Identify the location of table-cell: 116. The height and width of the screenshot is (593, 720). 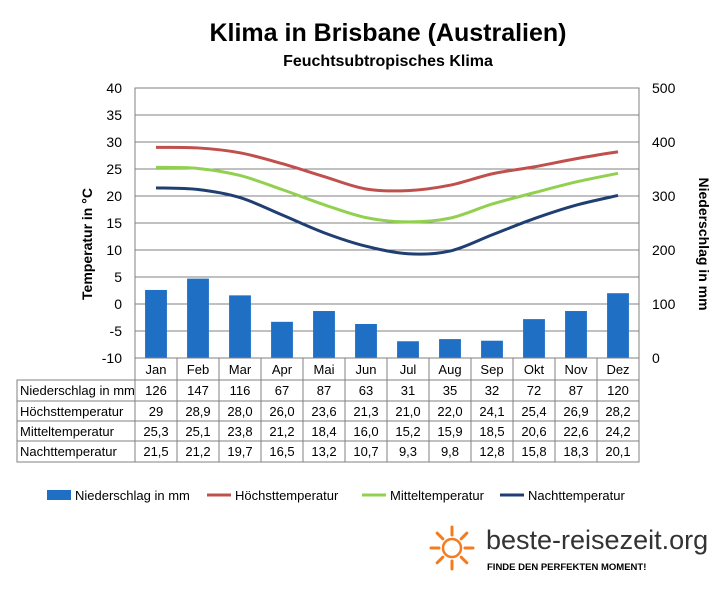
(240, 390).